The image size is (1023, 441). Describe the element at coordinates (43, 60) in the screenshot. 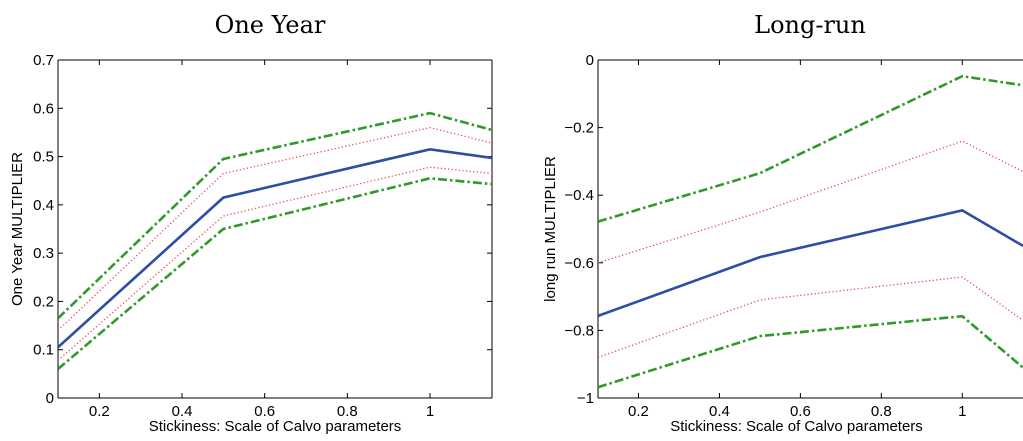

I see `y-tick-label: 0.7` at that location.